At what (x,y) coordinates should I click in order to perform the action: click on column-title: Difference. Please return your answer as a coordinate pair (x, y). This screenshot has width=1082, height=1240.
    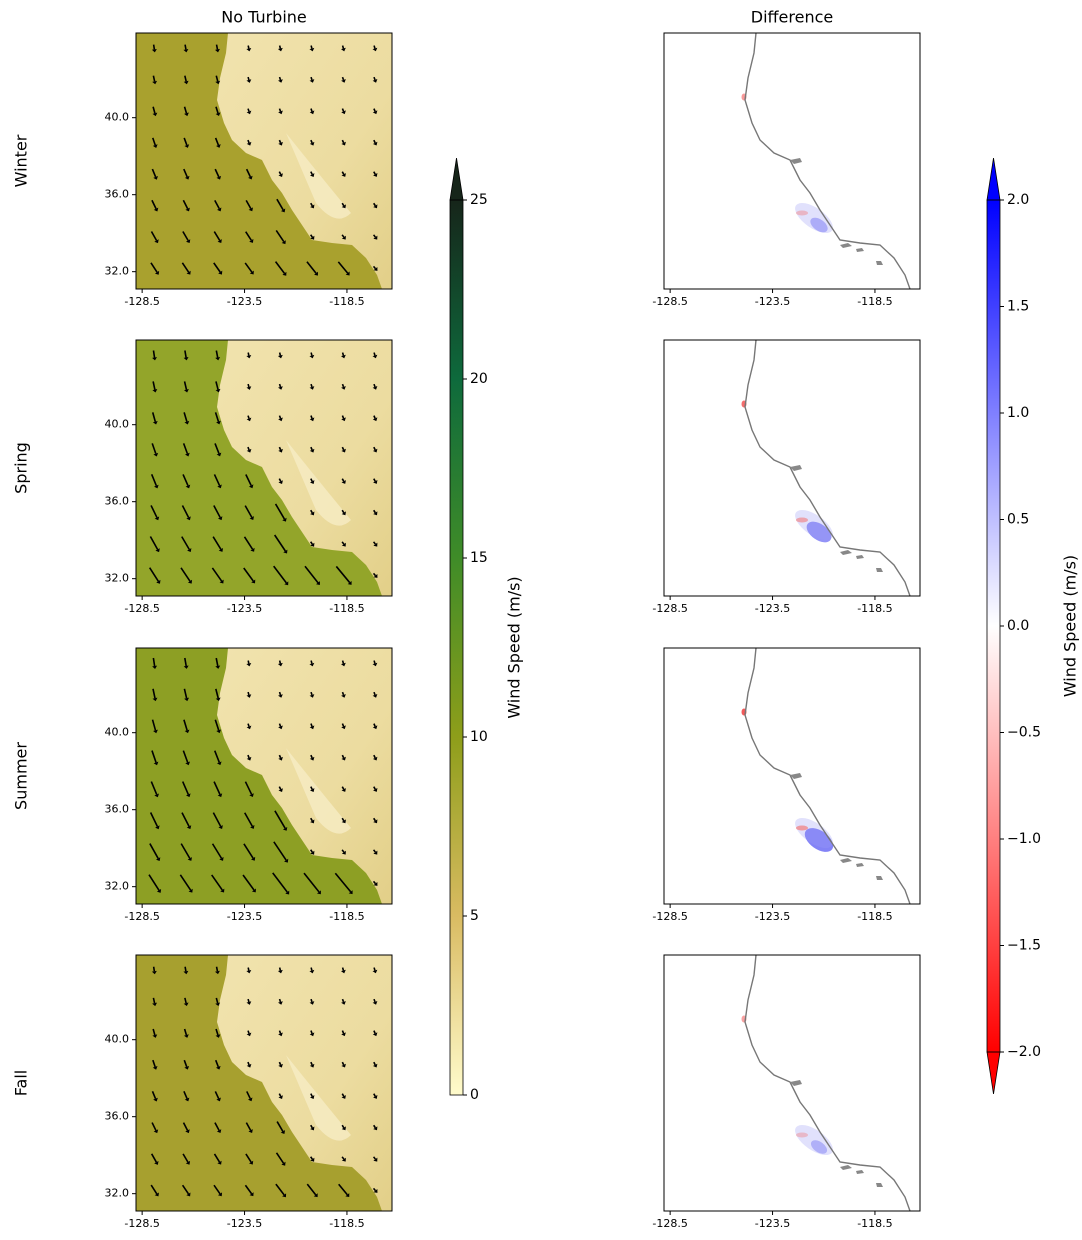
    Looking at the image, I should click on (792, 17).